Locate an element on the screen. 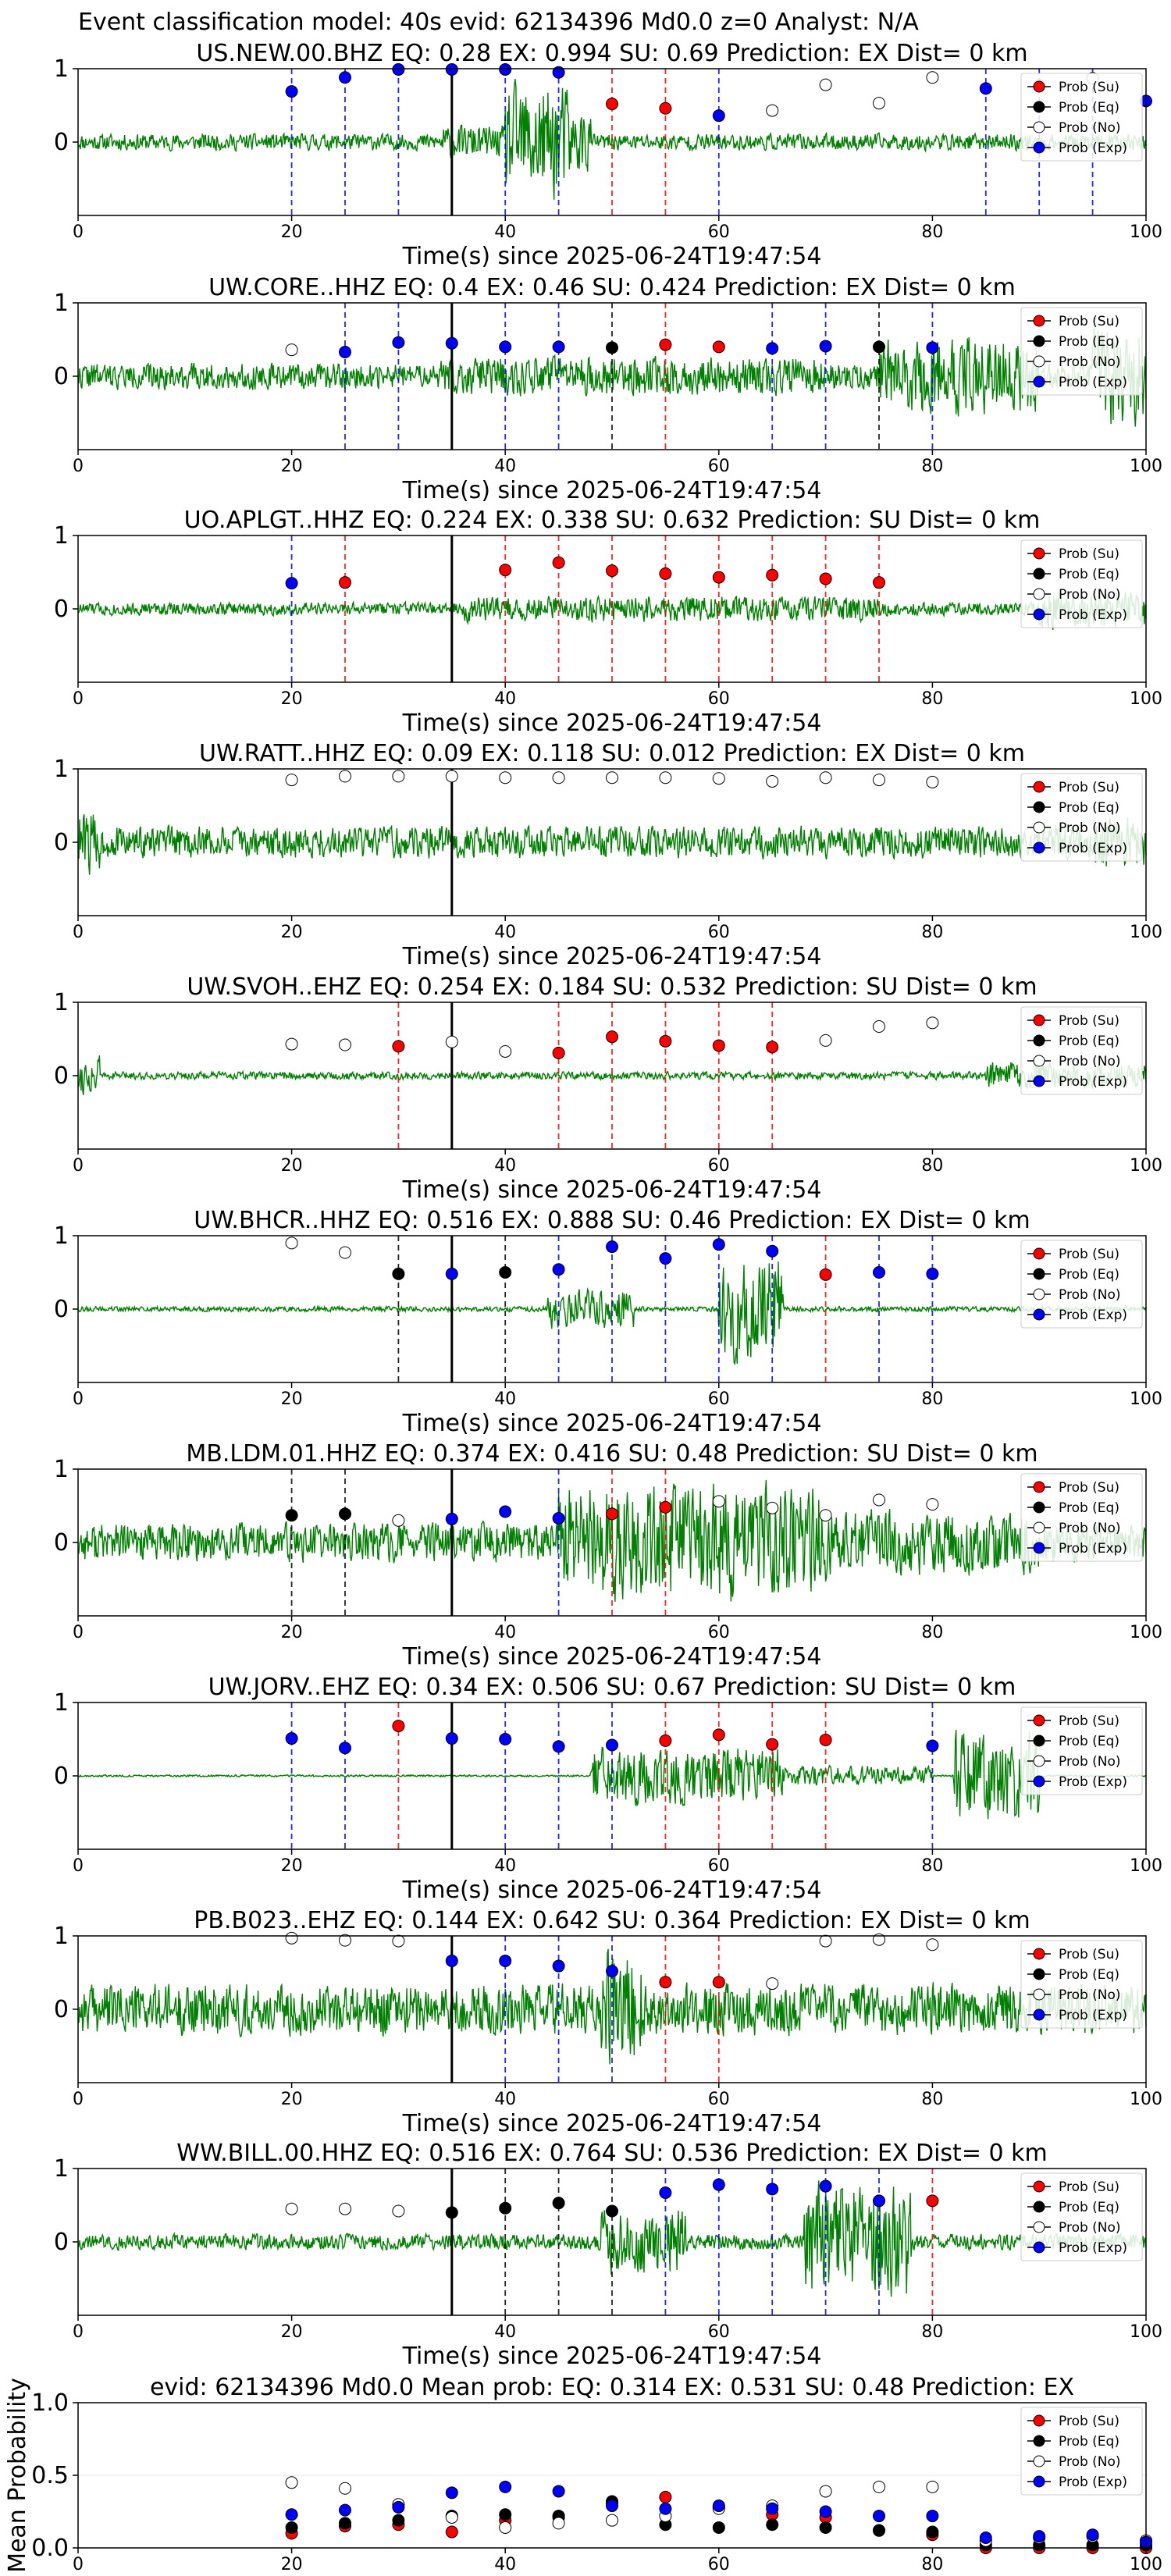 This screenshot has height=2576, width=1171. y-tick-label: 0 is located at coordinates (61, 2009).